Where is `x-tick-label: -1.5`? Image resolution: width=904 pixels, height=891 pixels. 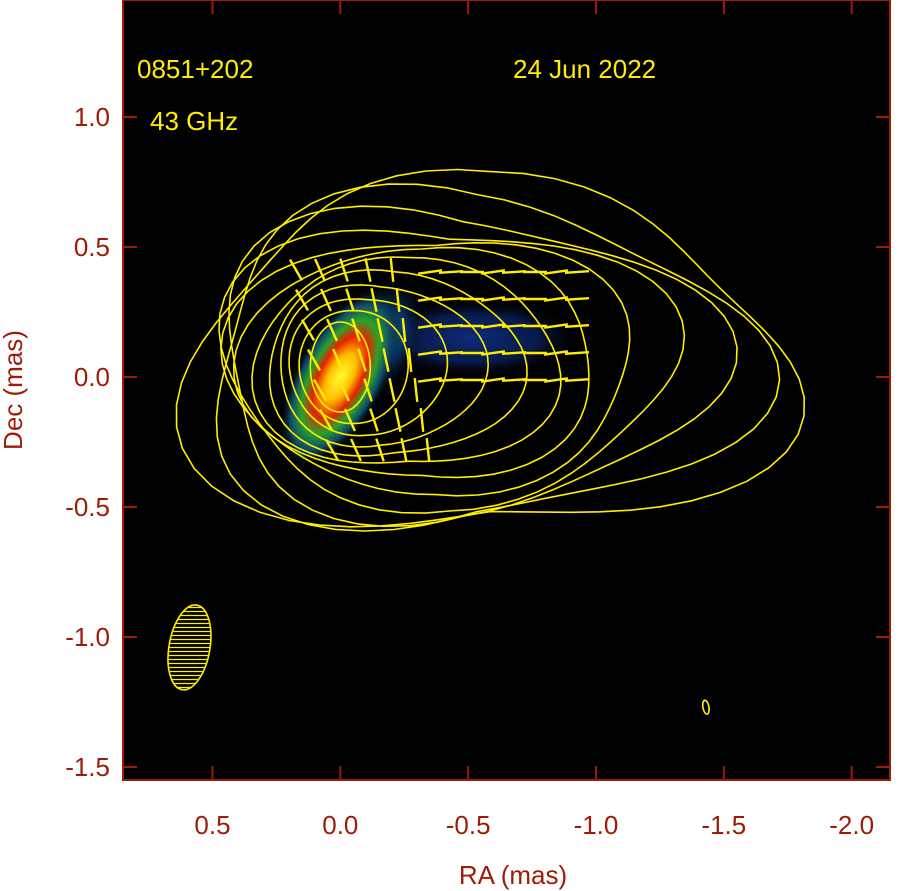 x-tick-label: -1.5 is located at coordinates (723, 825).